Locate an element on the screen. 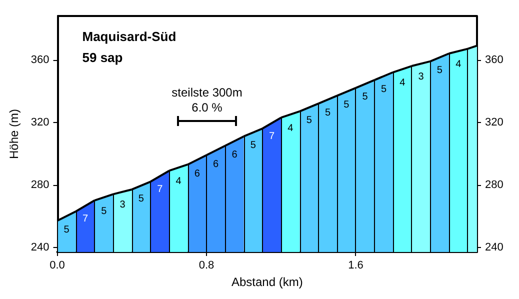 The height and width of the screenshot is (299, 519). y2-tick-label: 360 is located at coordinates (494, 60).